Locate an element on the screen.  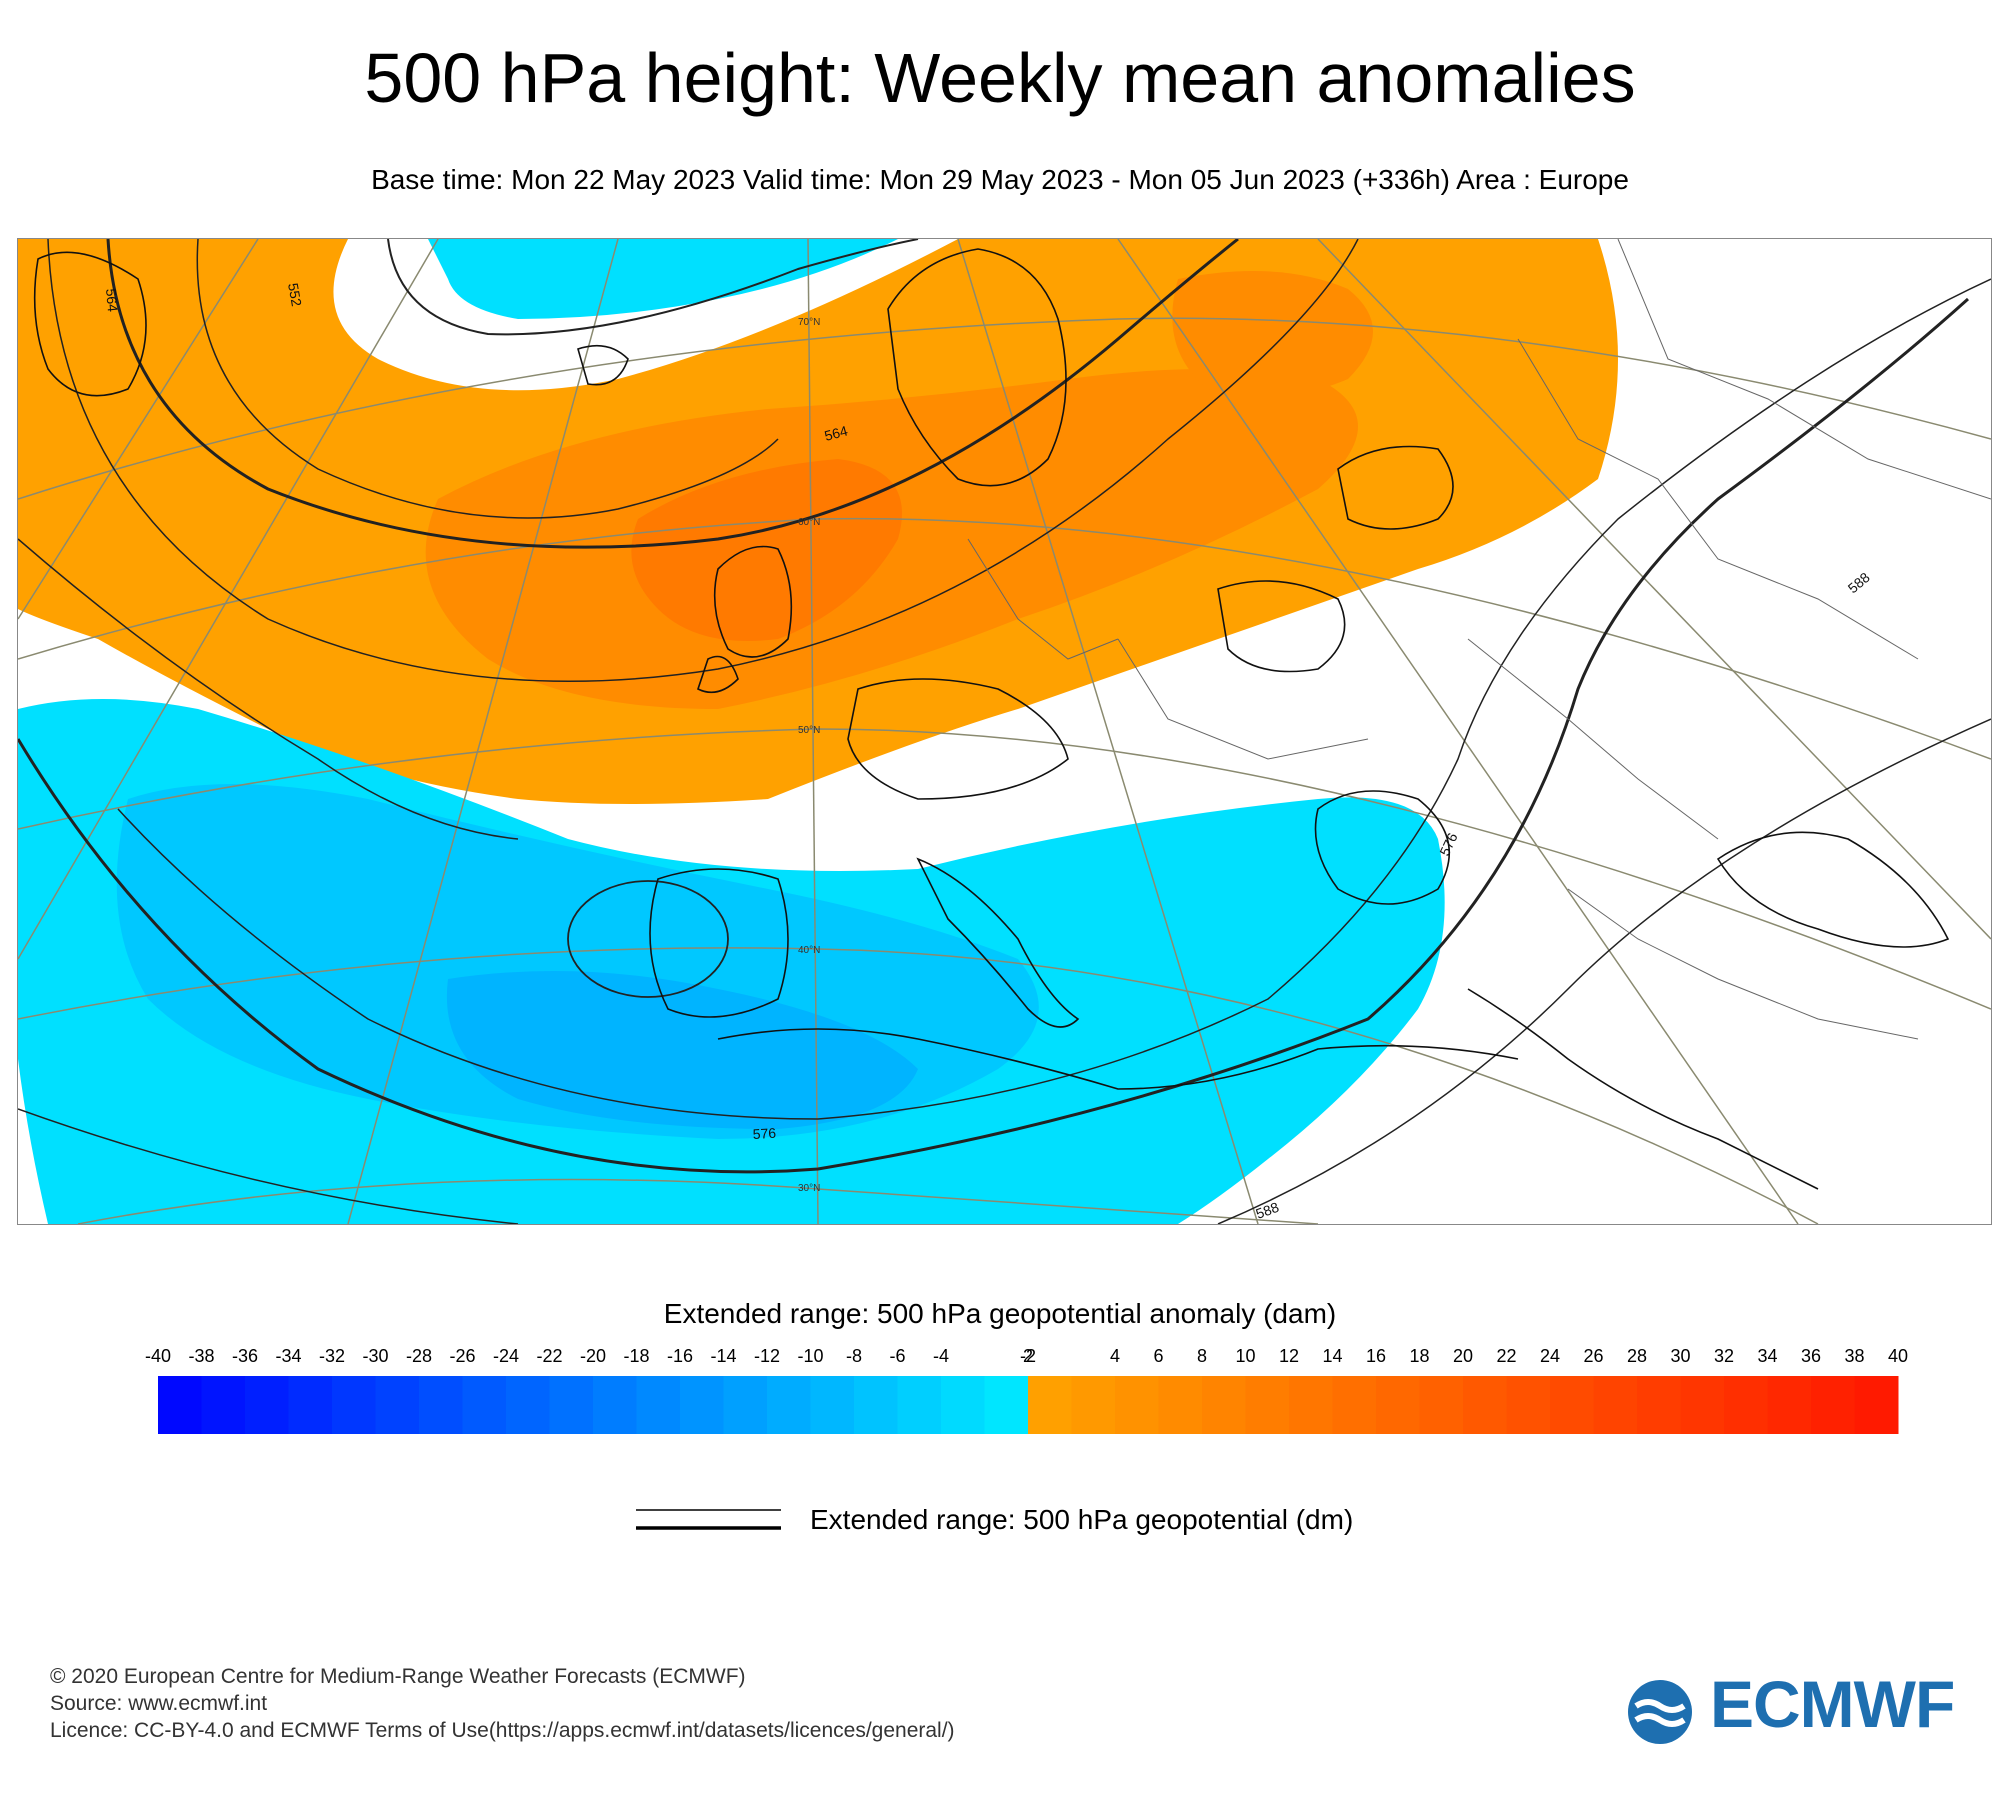
contour-label-552: 552 is located at coordinates (295, 295).